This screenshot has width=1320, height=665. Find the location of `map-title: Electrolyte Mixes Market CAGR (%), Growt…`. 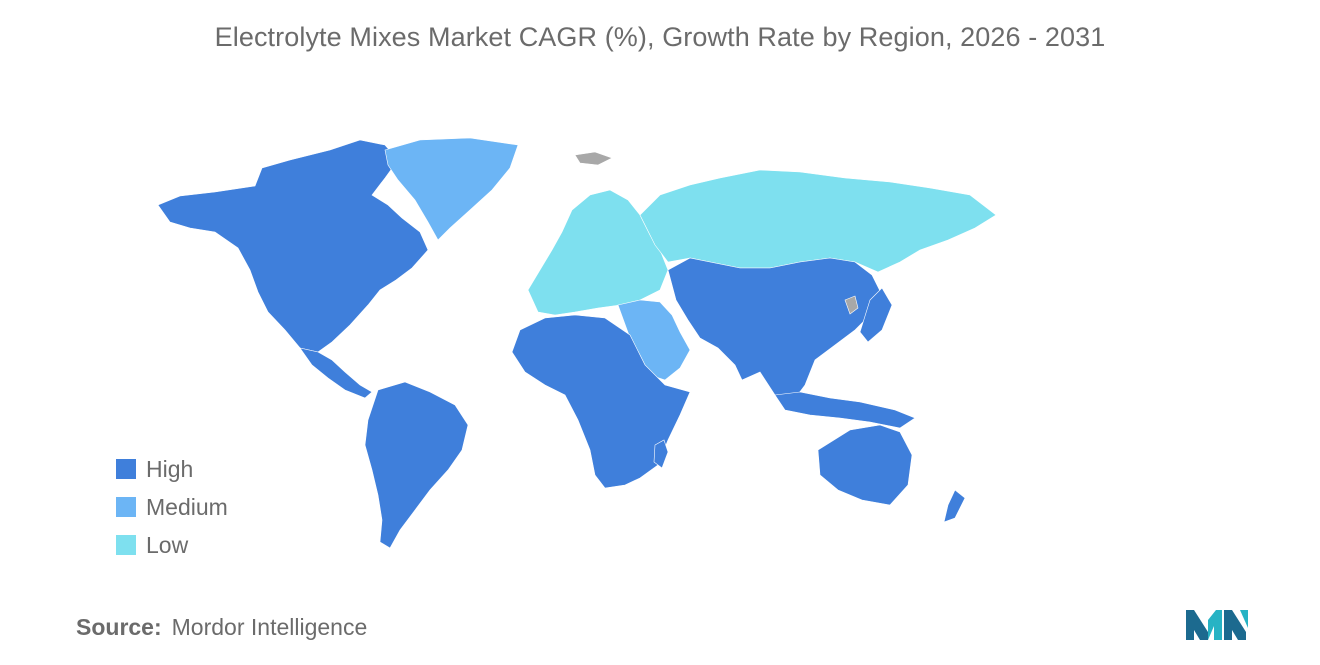

map-title: Electrolyte Mixes Market CAGR (%), Growt… is located at coordinates (660, 37).